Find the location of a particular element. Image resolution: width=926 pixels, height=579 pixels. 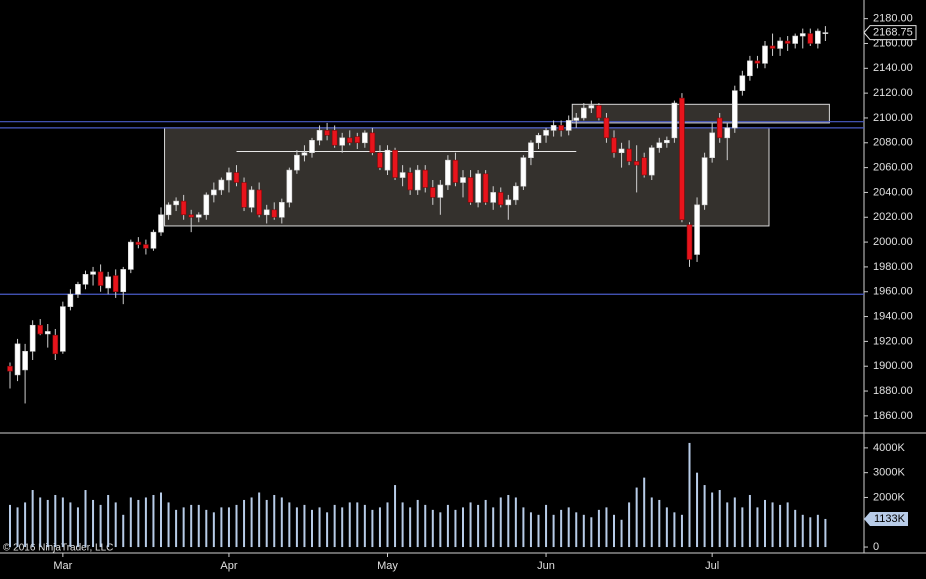

last-volume-marker is located at coordinates (886, 518).